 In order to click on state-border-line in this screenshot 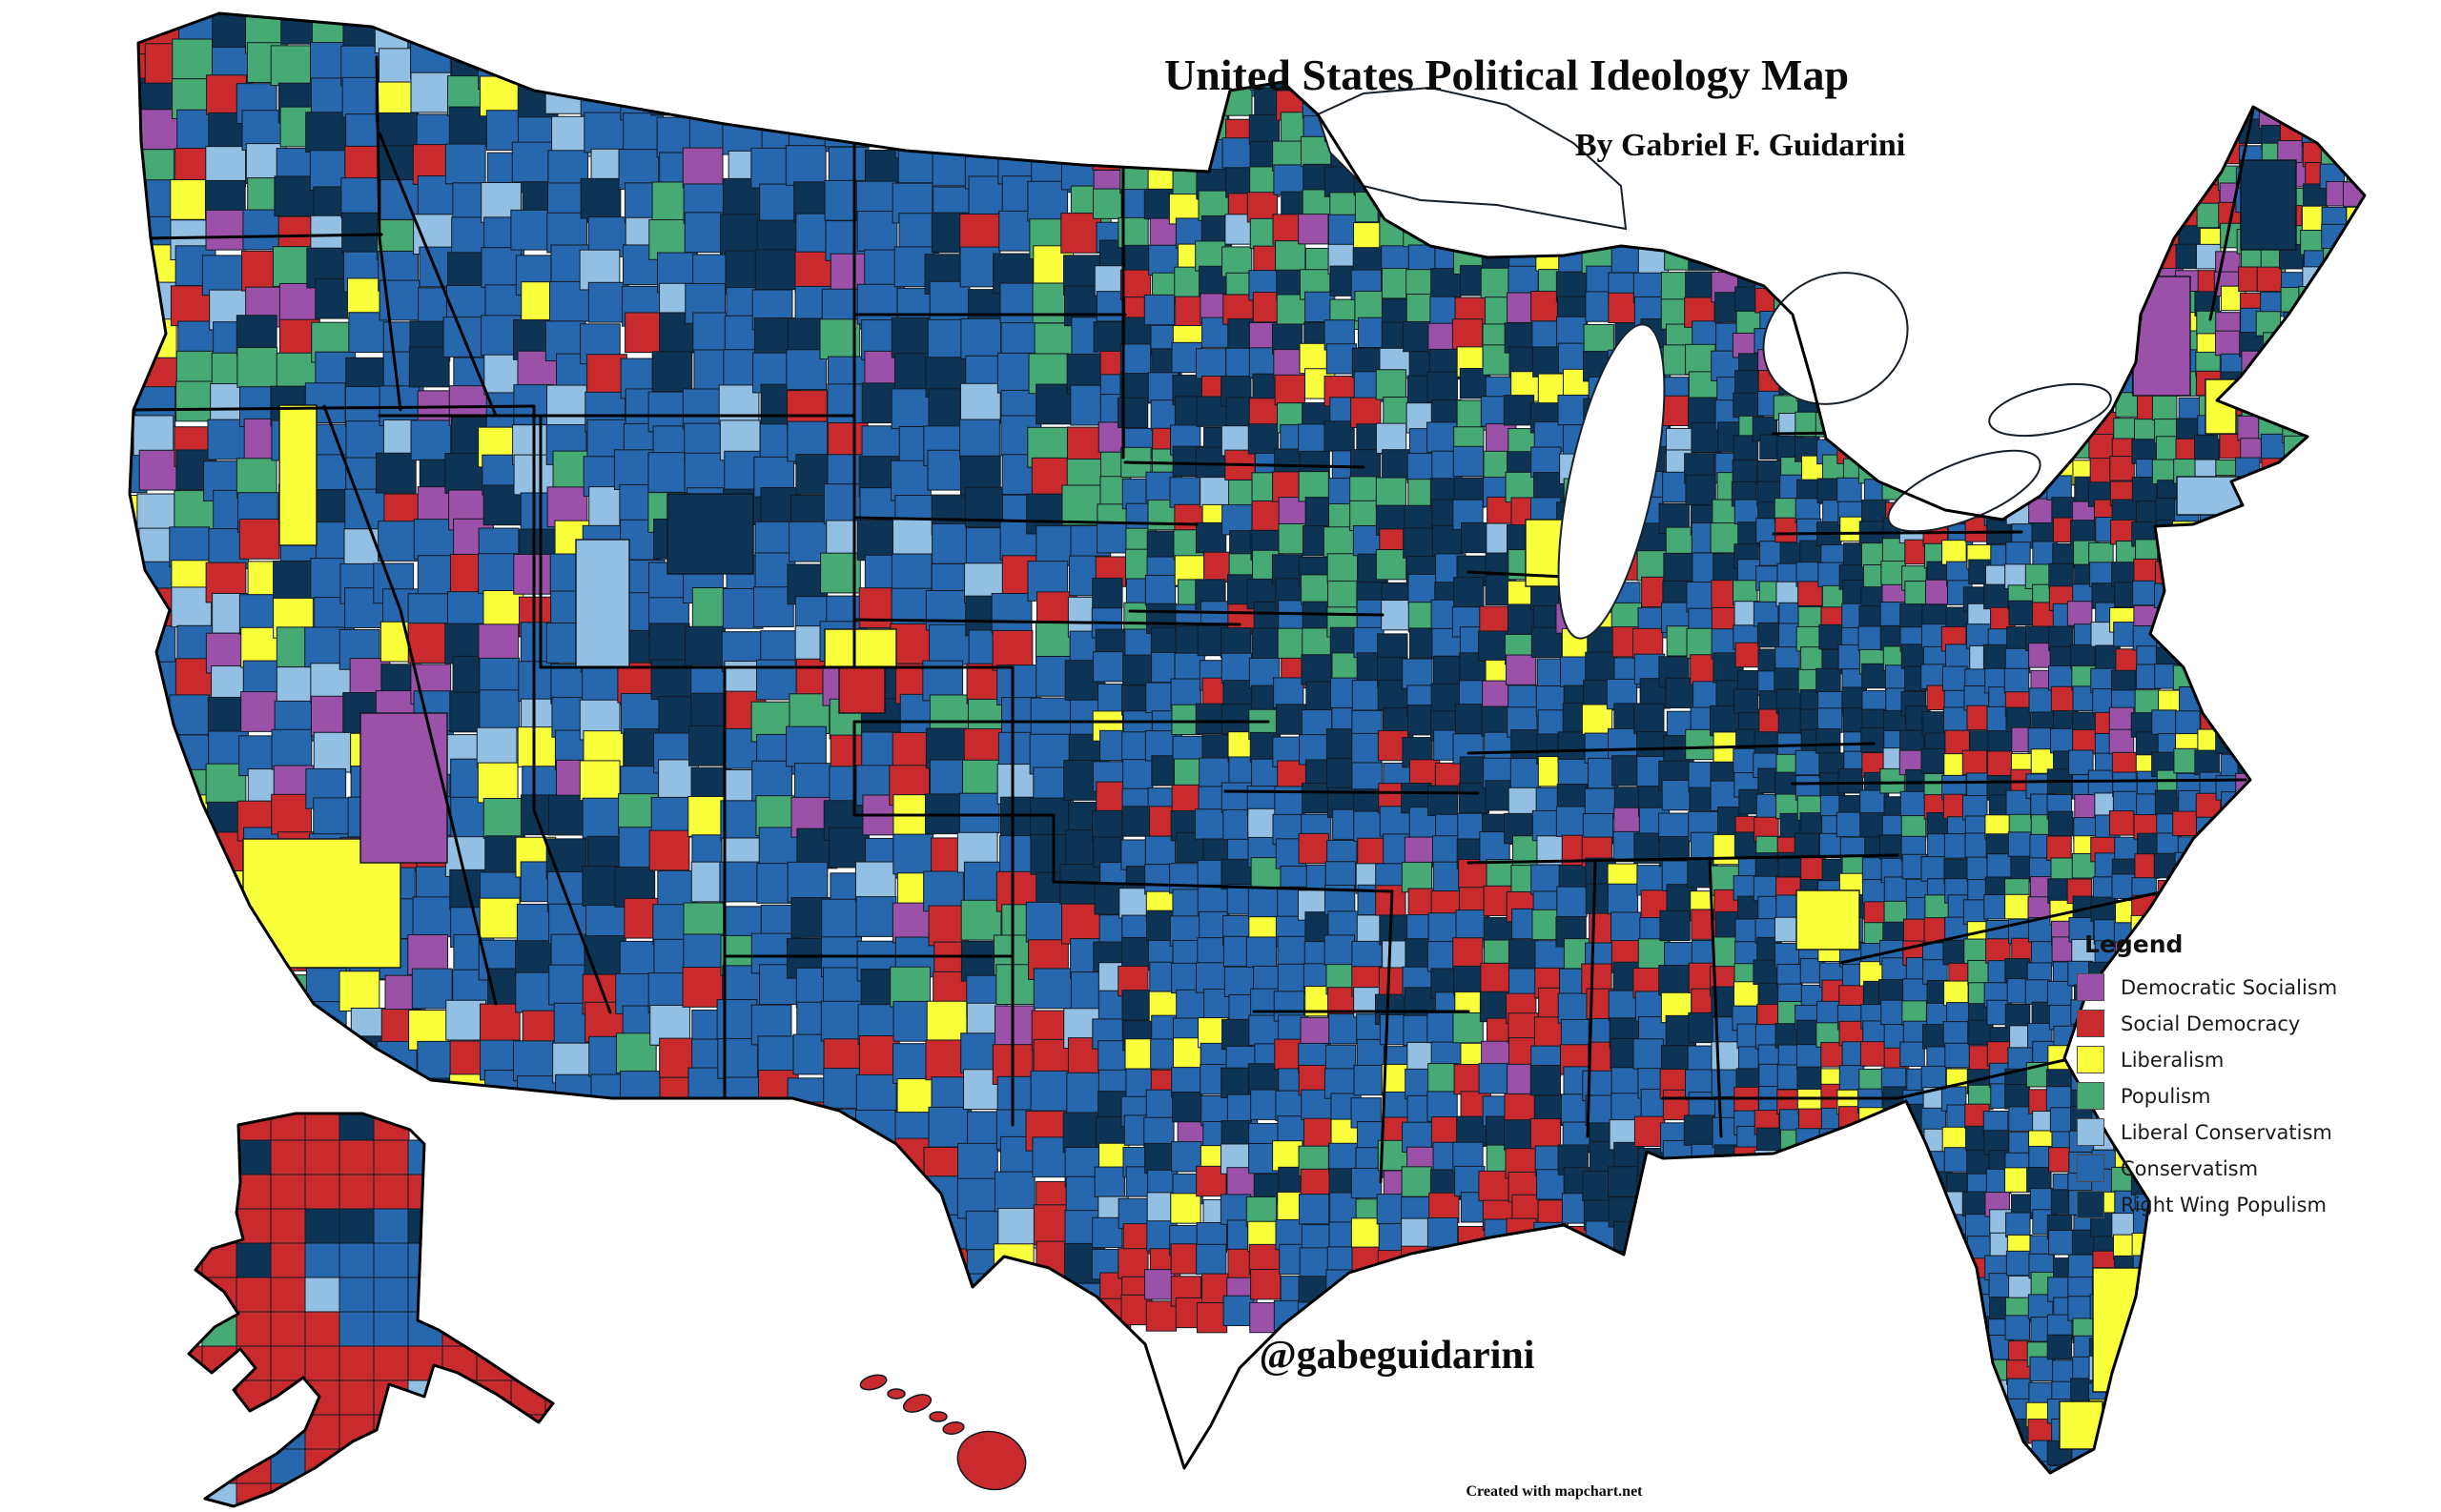, I will do `click(1897, 533)`.